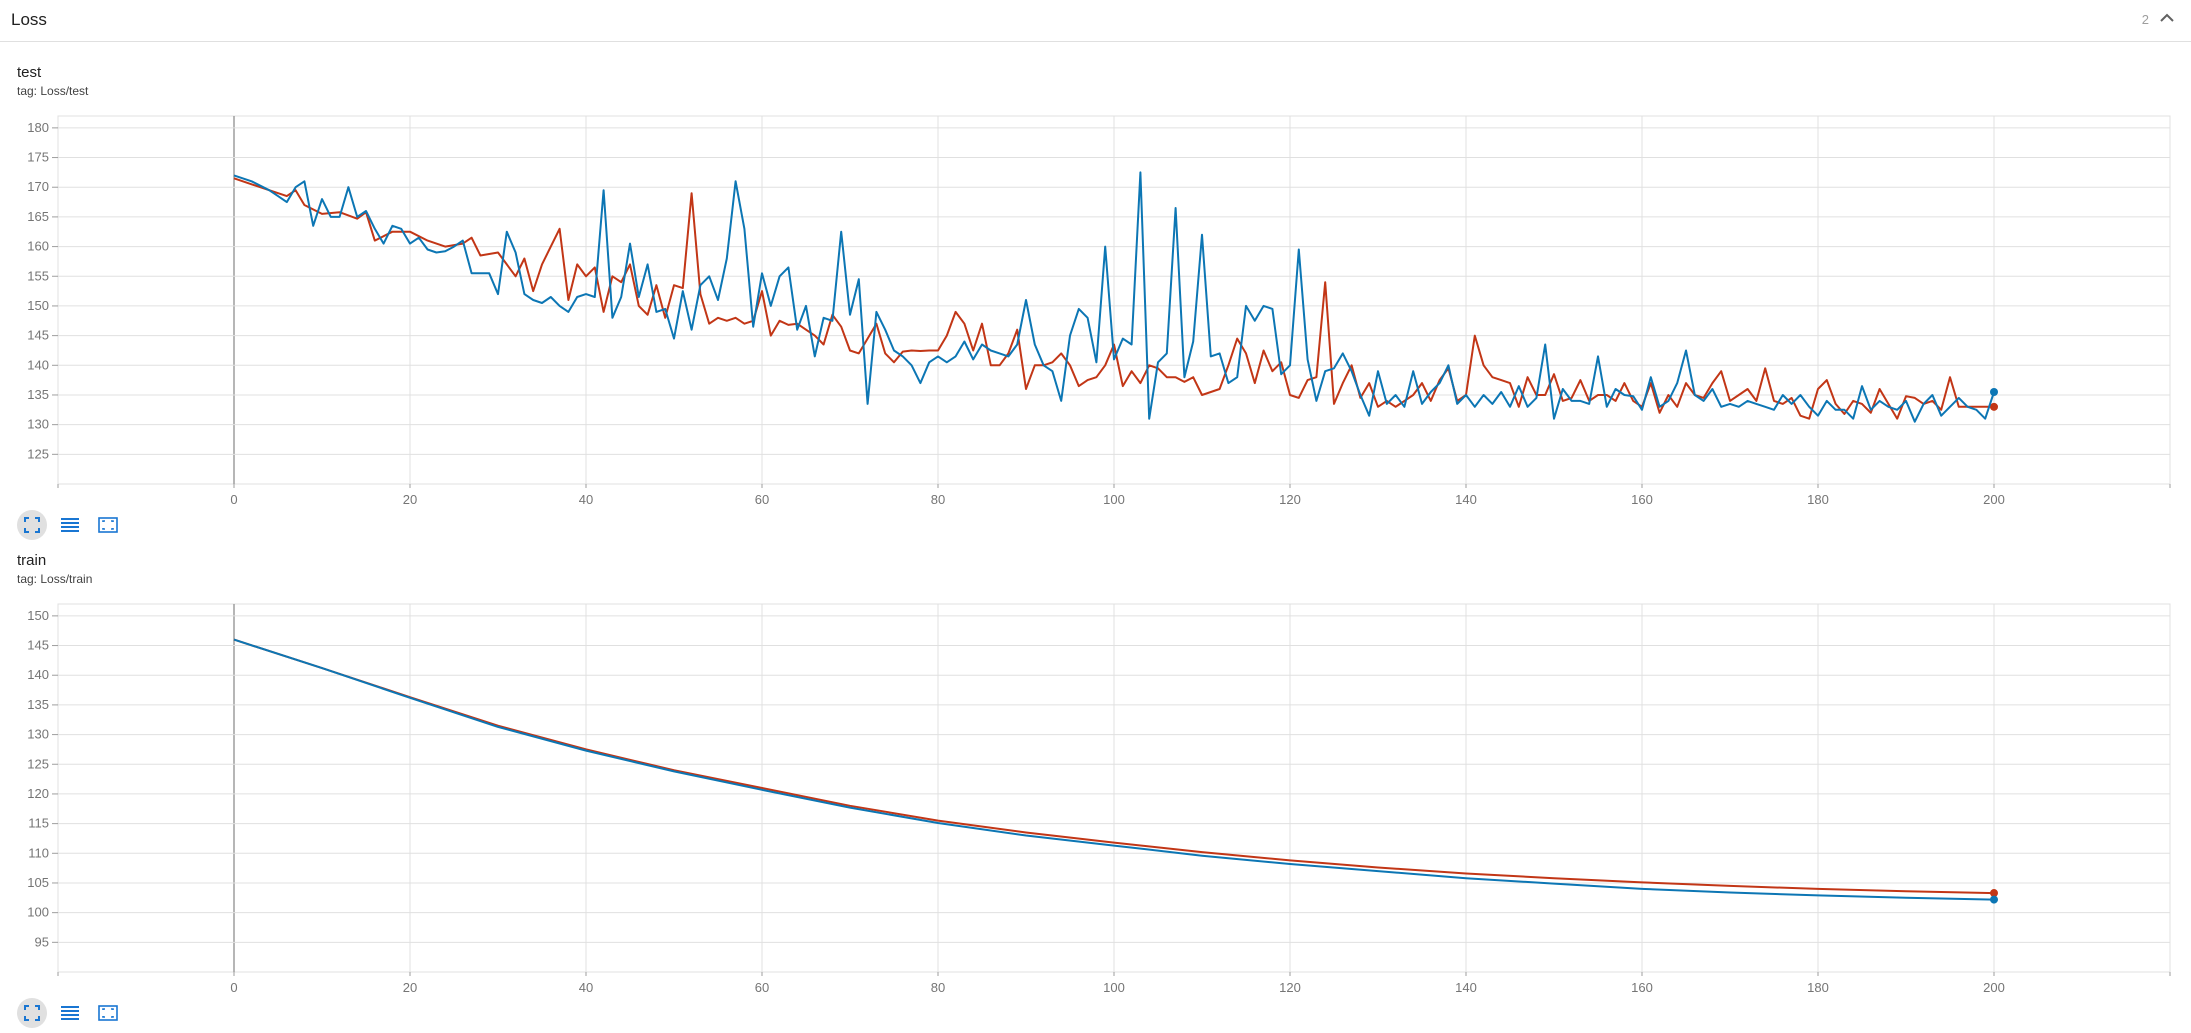 This screenshot has width=2191, height=1033. I want to click on chart-tag: tag: Loss/train, so click(55, 579).